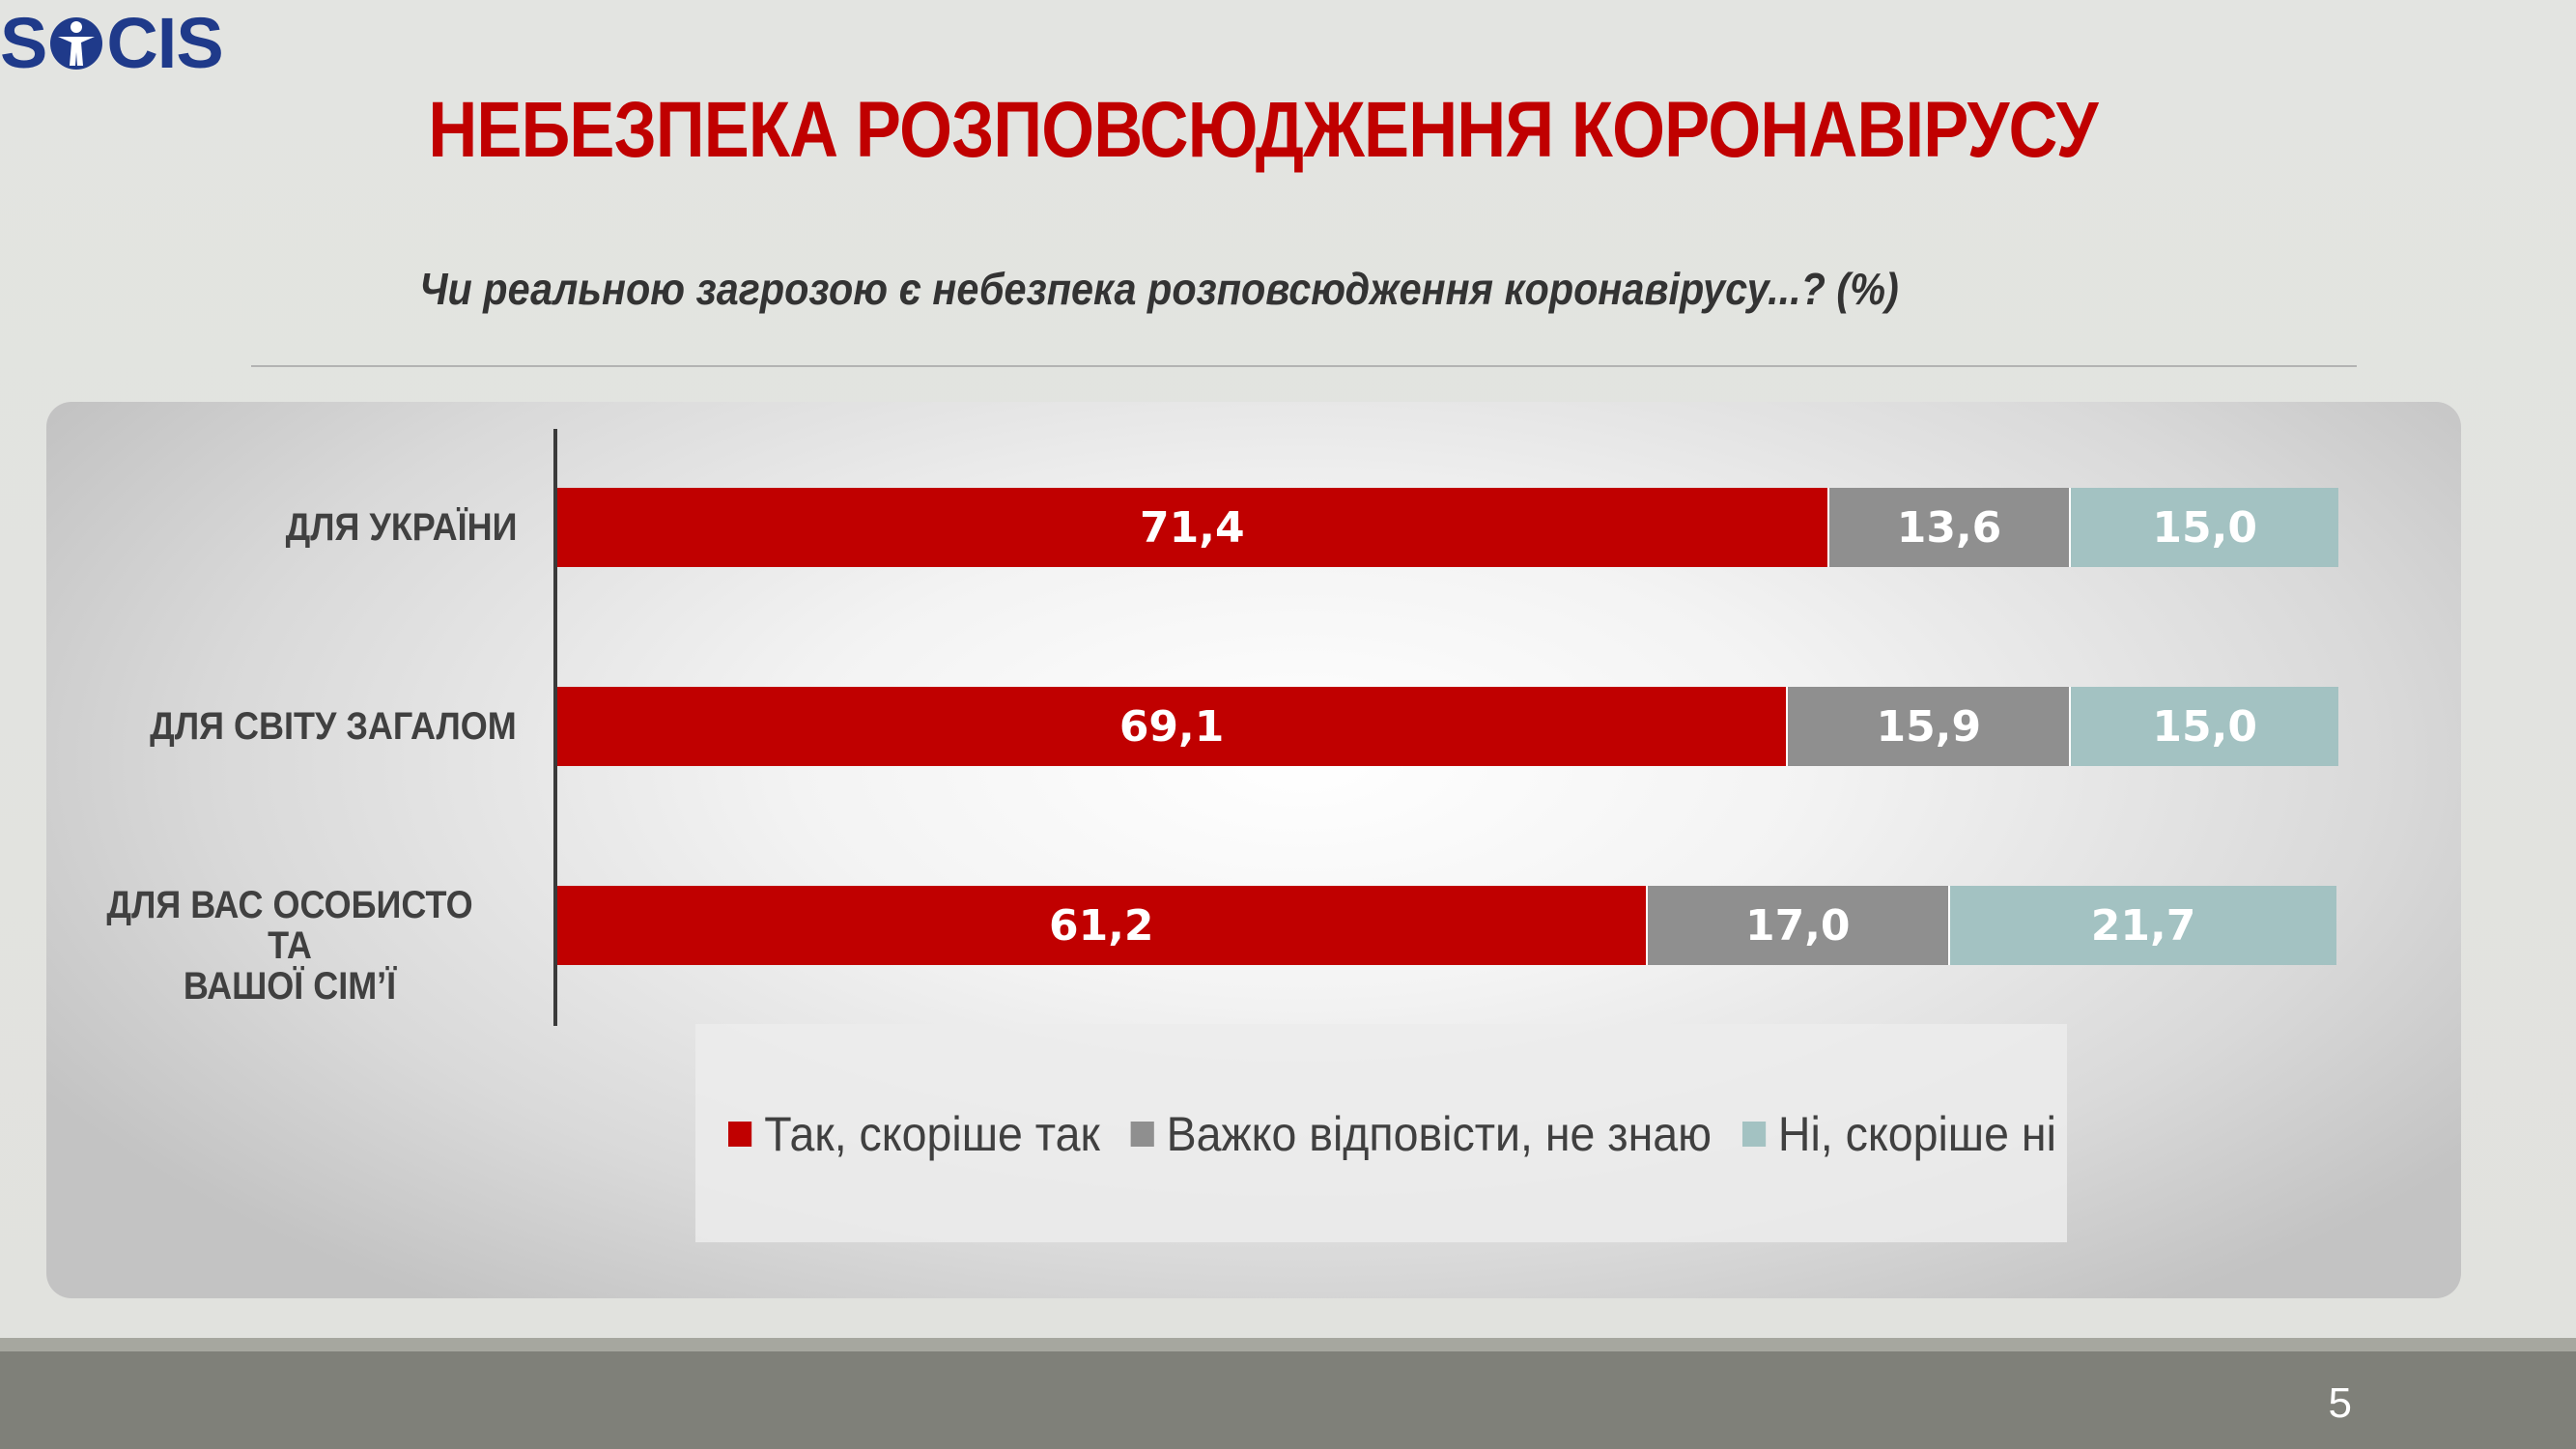 The width and height of the screenshot is (2576, 1449). I want to click on bar-row: 71,4 13,6 15,0, so click(1447, 527).